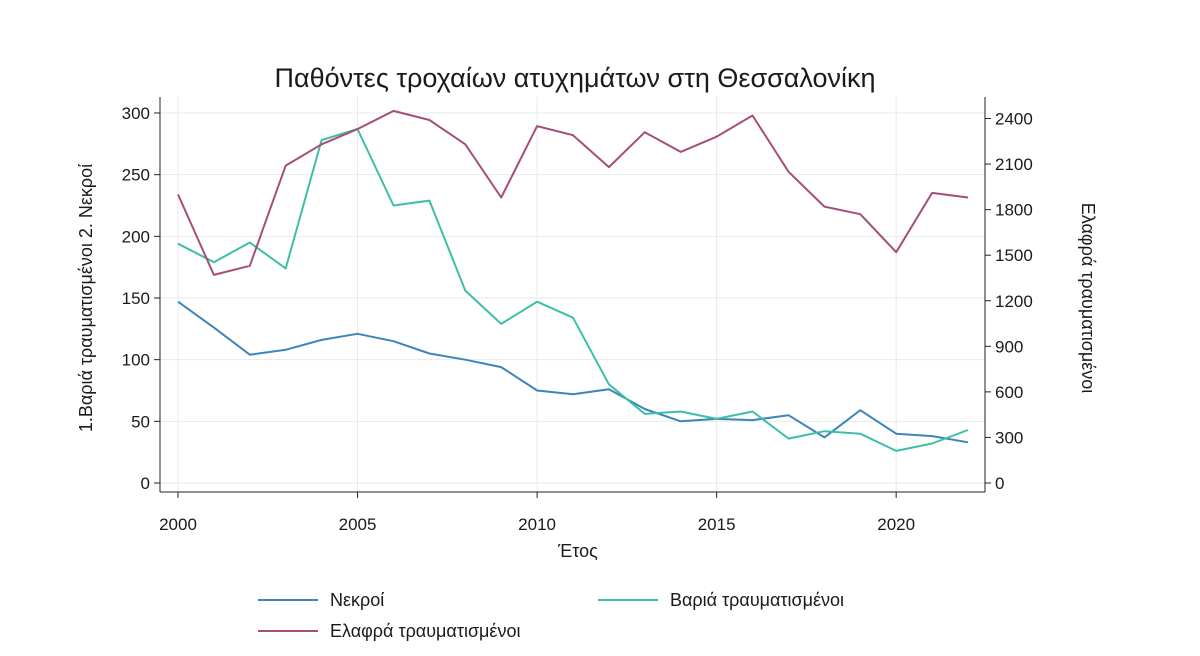 The image size is (1200, 656). I want to click on x-tick-label: 2000, so click(178, 524).